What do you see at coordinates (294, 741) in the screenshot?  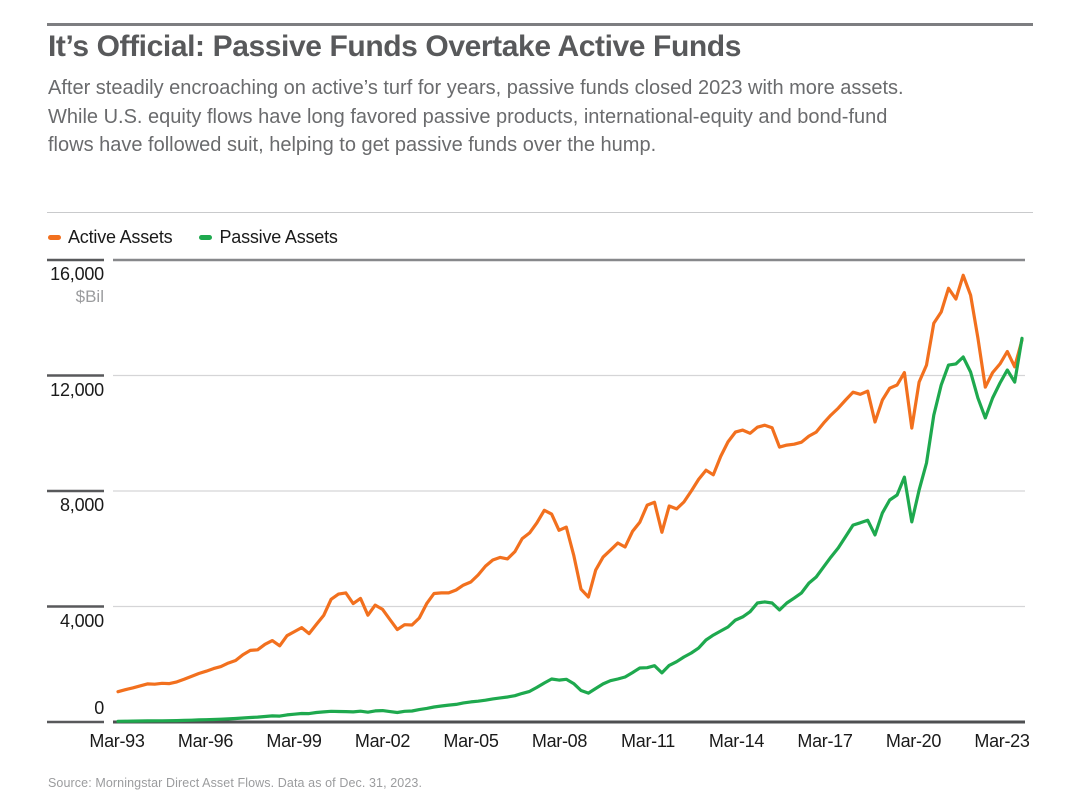 I see `x-axis-tick-label: Mar-99` at bounding box center [294, 741].